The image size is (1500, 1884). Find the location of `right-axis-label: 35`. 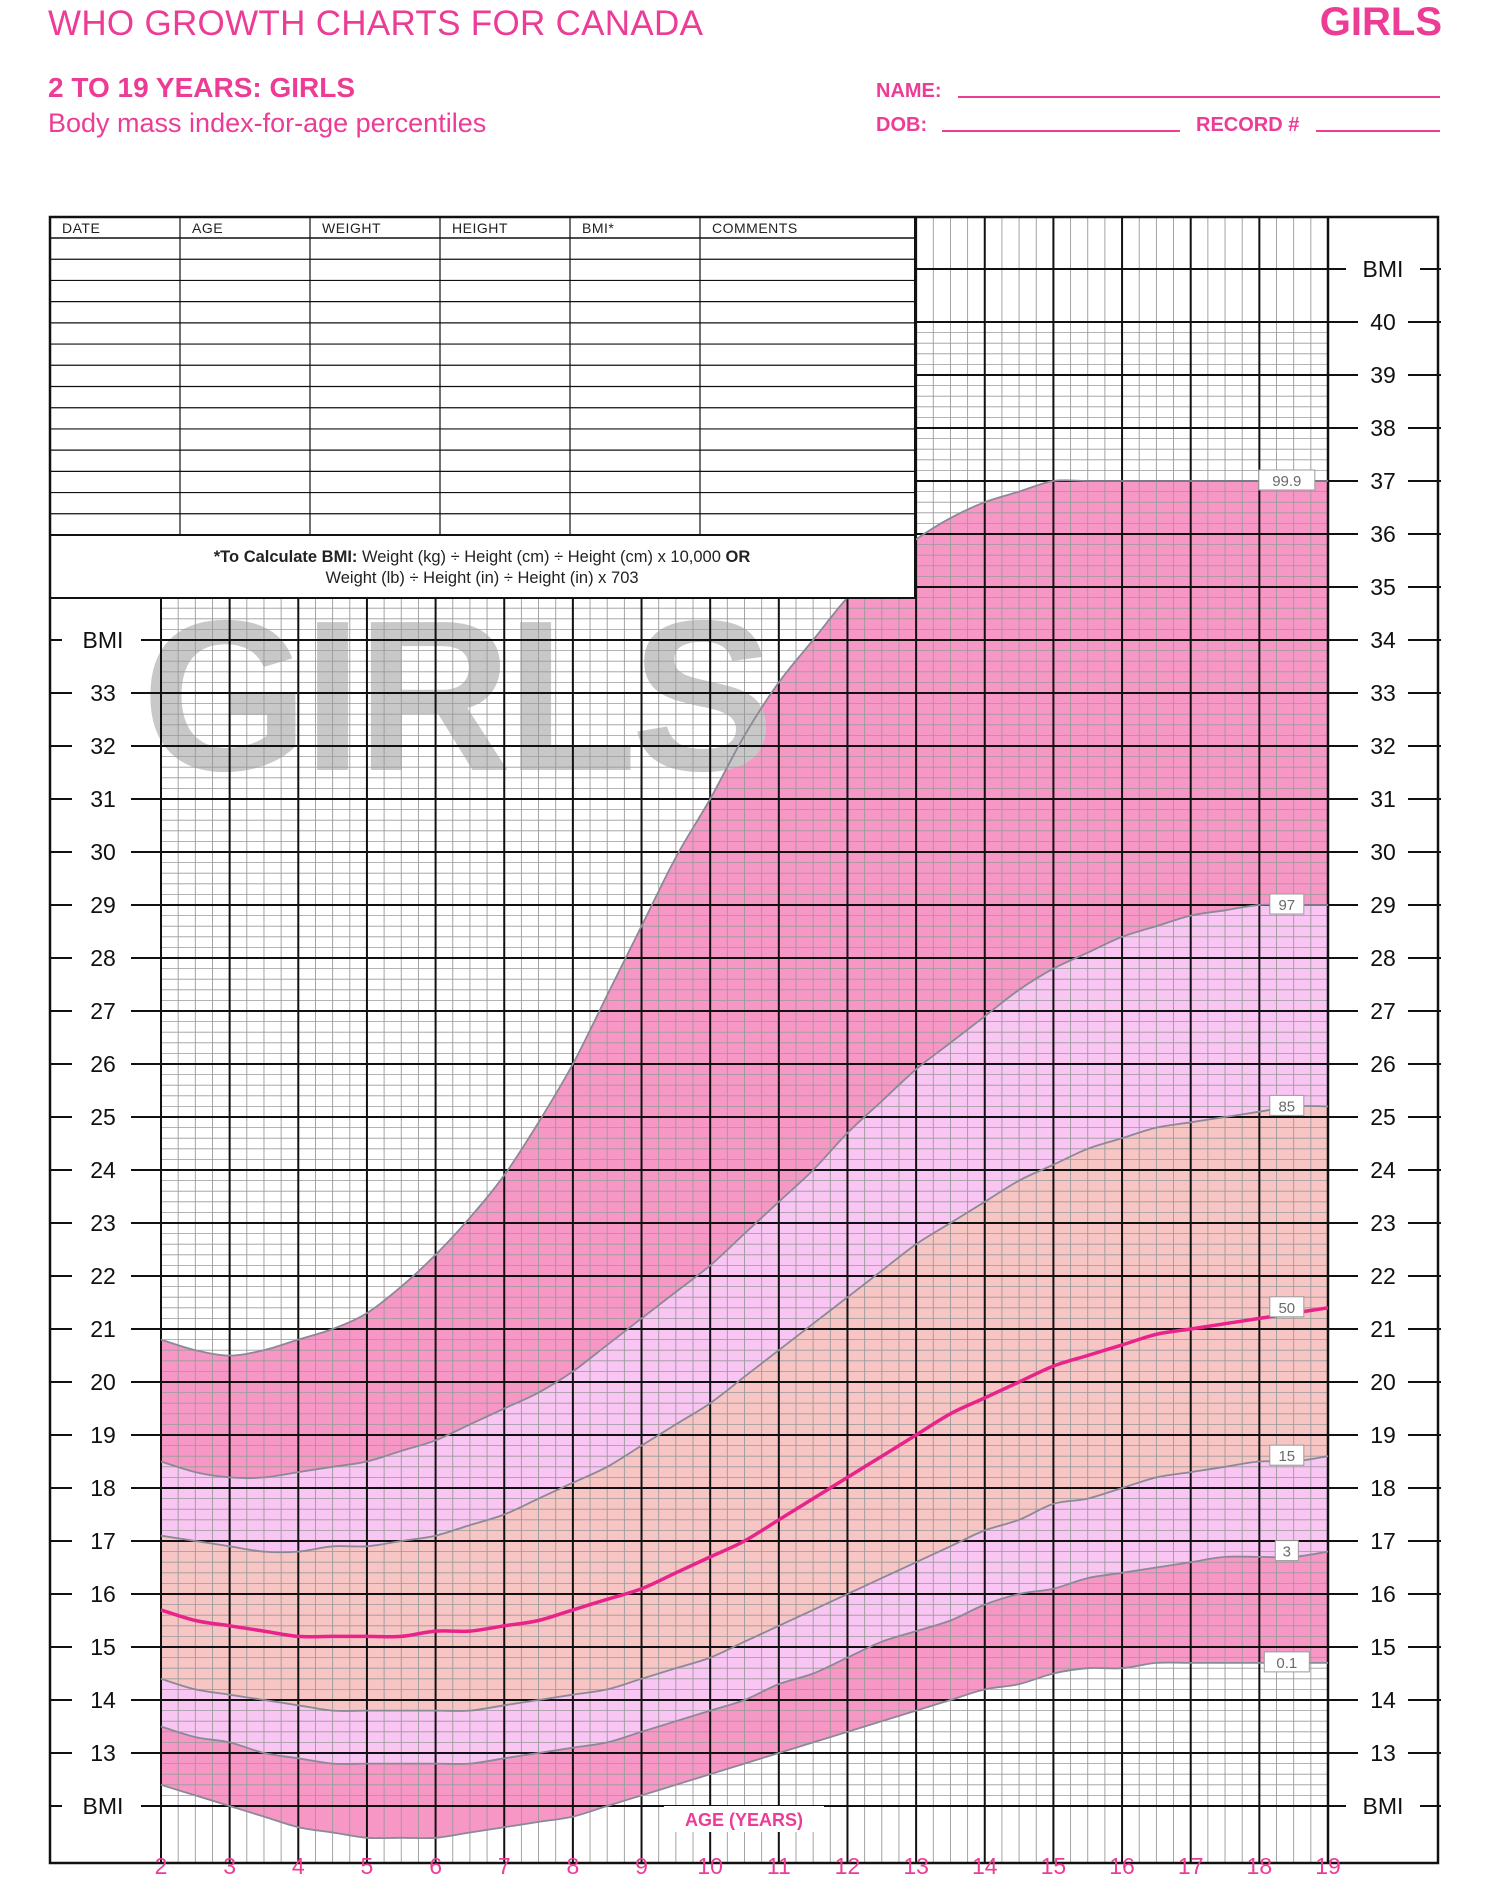

right-axis-label: 35 is located at coordinates (1383, 587).